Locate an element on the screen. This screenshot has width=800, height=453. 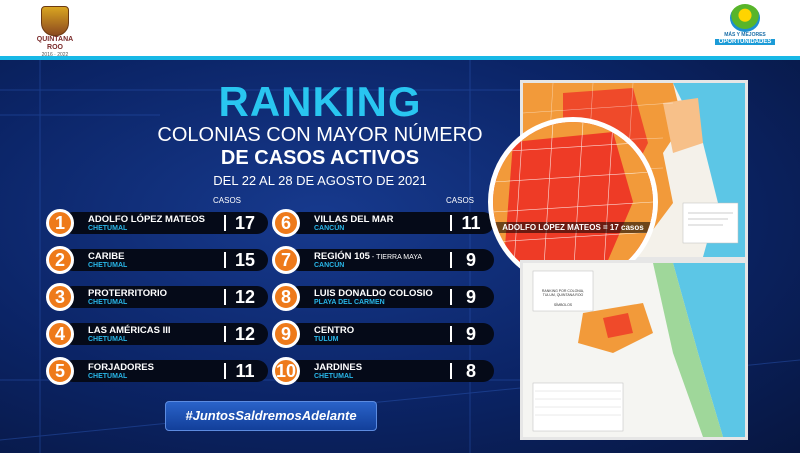
colonia-name: REGIÓN 105 - TIERRA MAYA is located at coordinates (368, 256).